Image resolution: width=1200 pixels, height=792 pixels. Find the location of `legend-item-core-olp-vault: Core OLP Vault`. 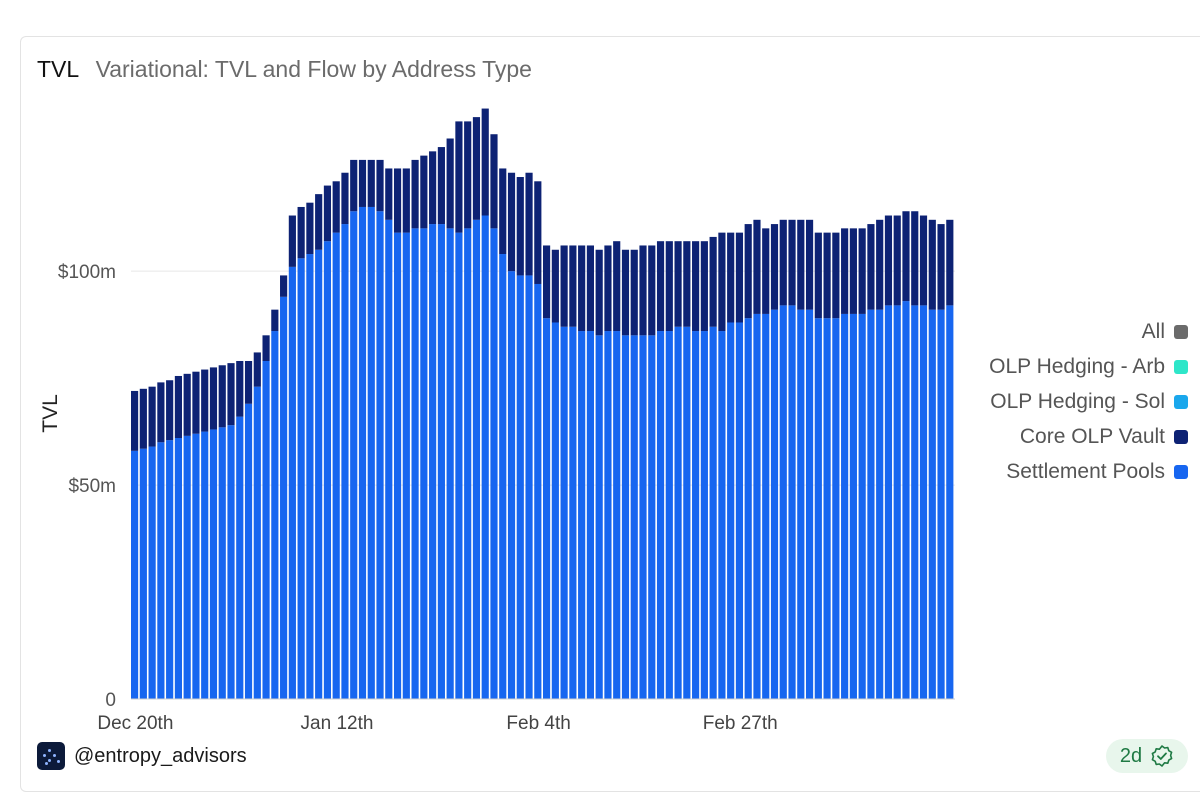

legend-item-core-olp-vault: Core OLP Vault is located at coordinates (1088, 436).